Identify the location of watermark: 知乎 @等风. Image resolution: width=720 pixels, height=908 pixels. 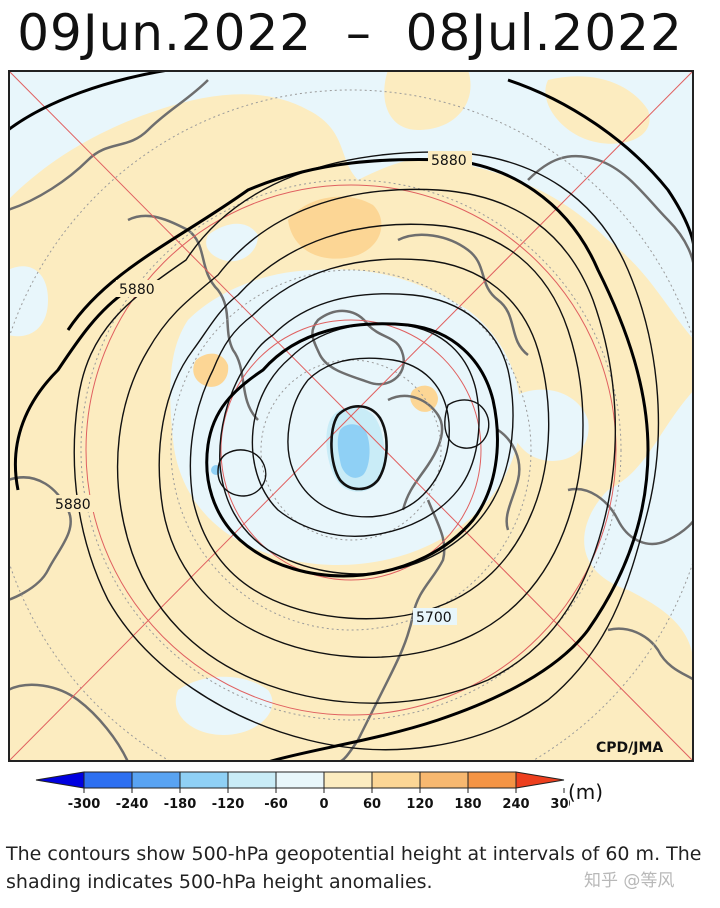
(629, 881).